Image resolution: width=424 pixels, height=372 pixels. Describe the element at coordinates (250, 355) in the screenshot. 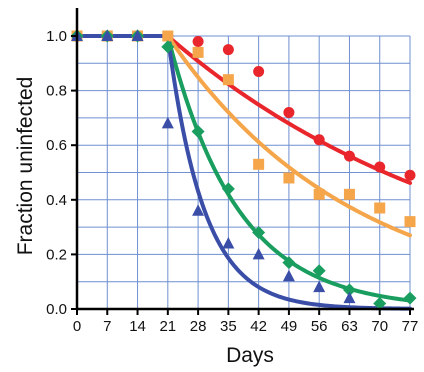

I see `x-axis-label: Days` at that location.